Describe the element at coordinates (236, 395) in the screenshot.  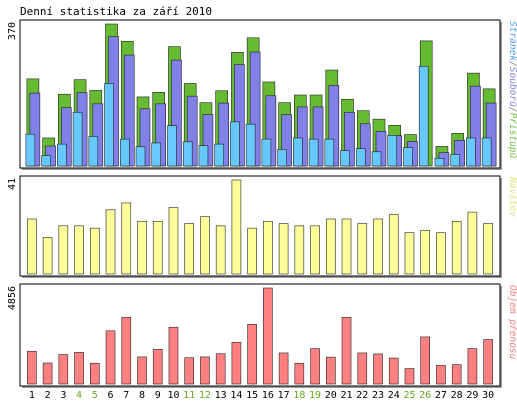
I see `x-tick-day-14: 14` at that location.